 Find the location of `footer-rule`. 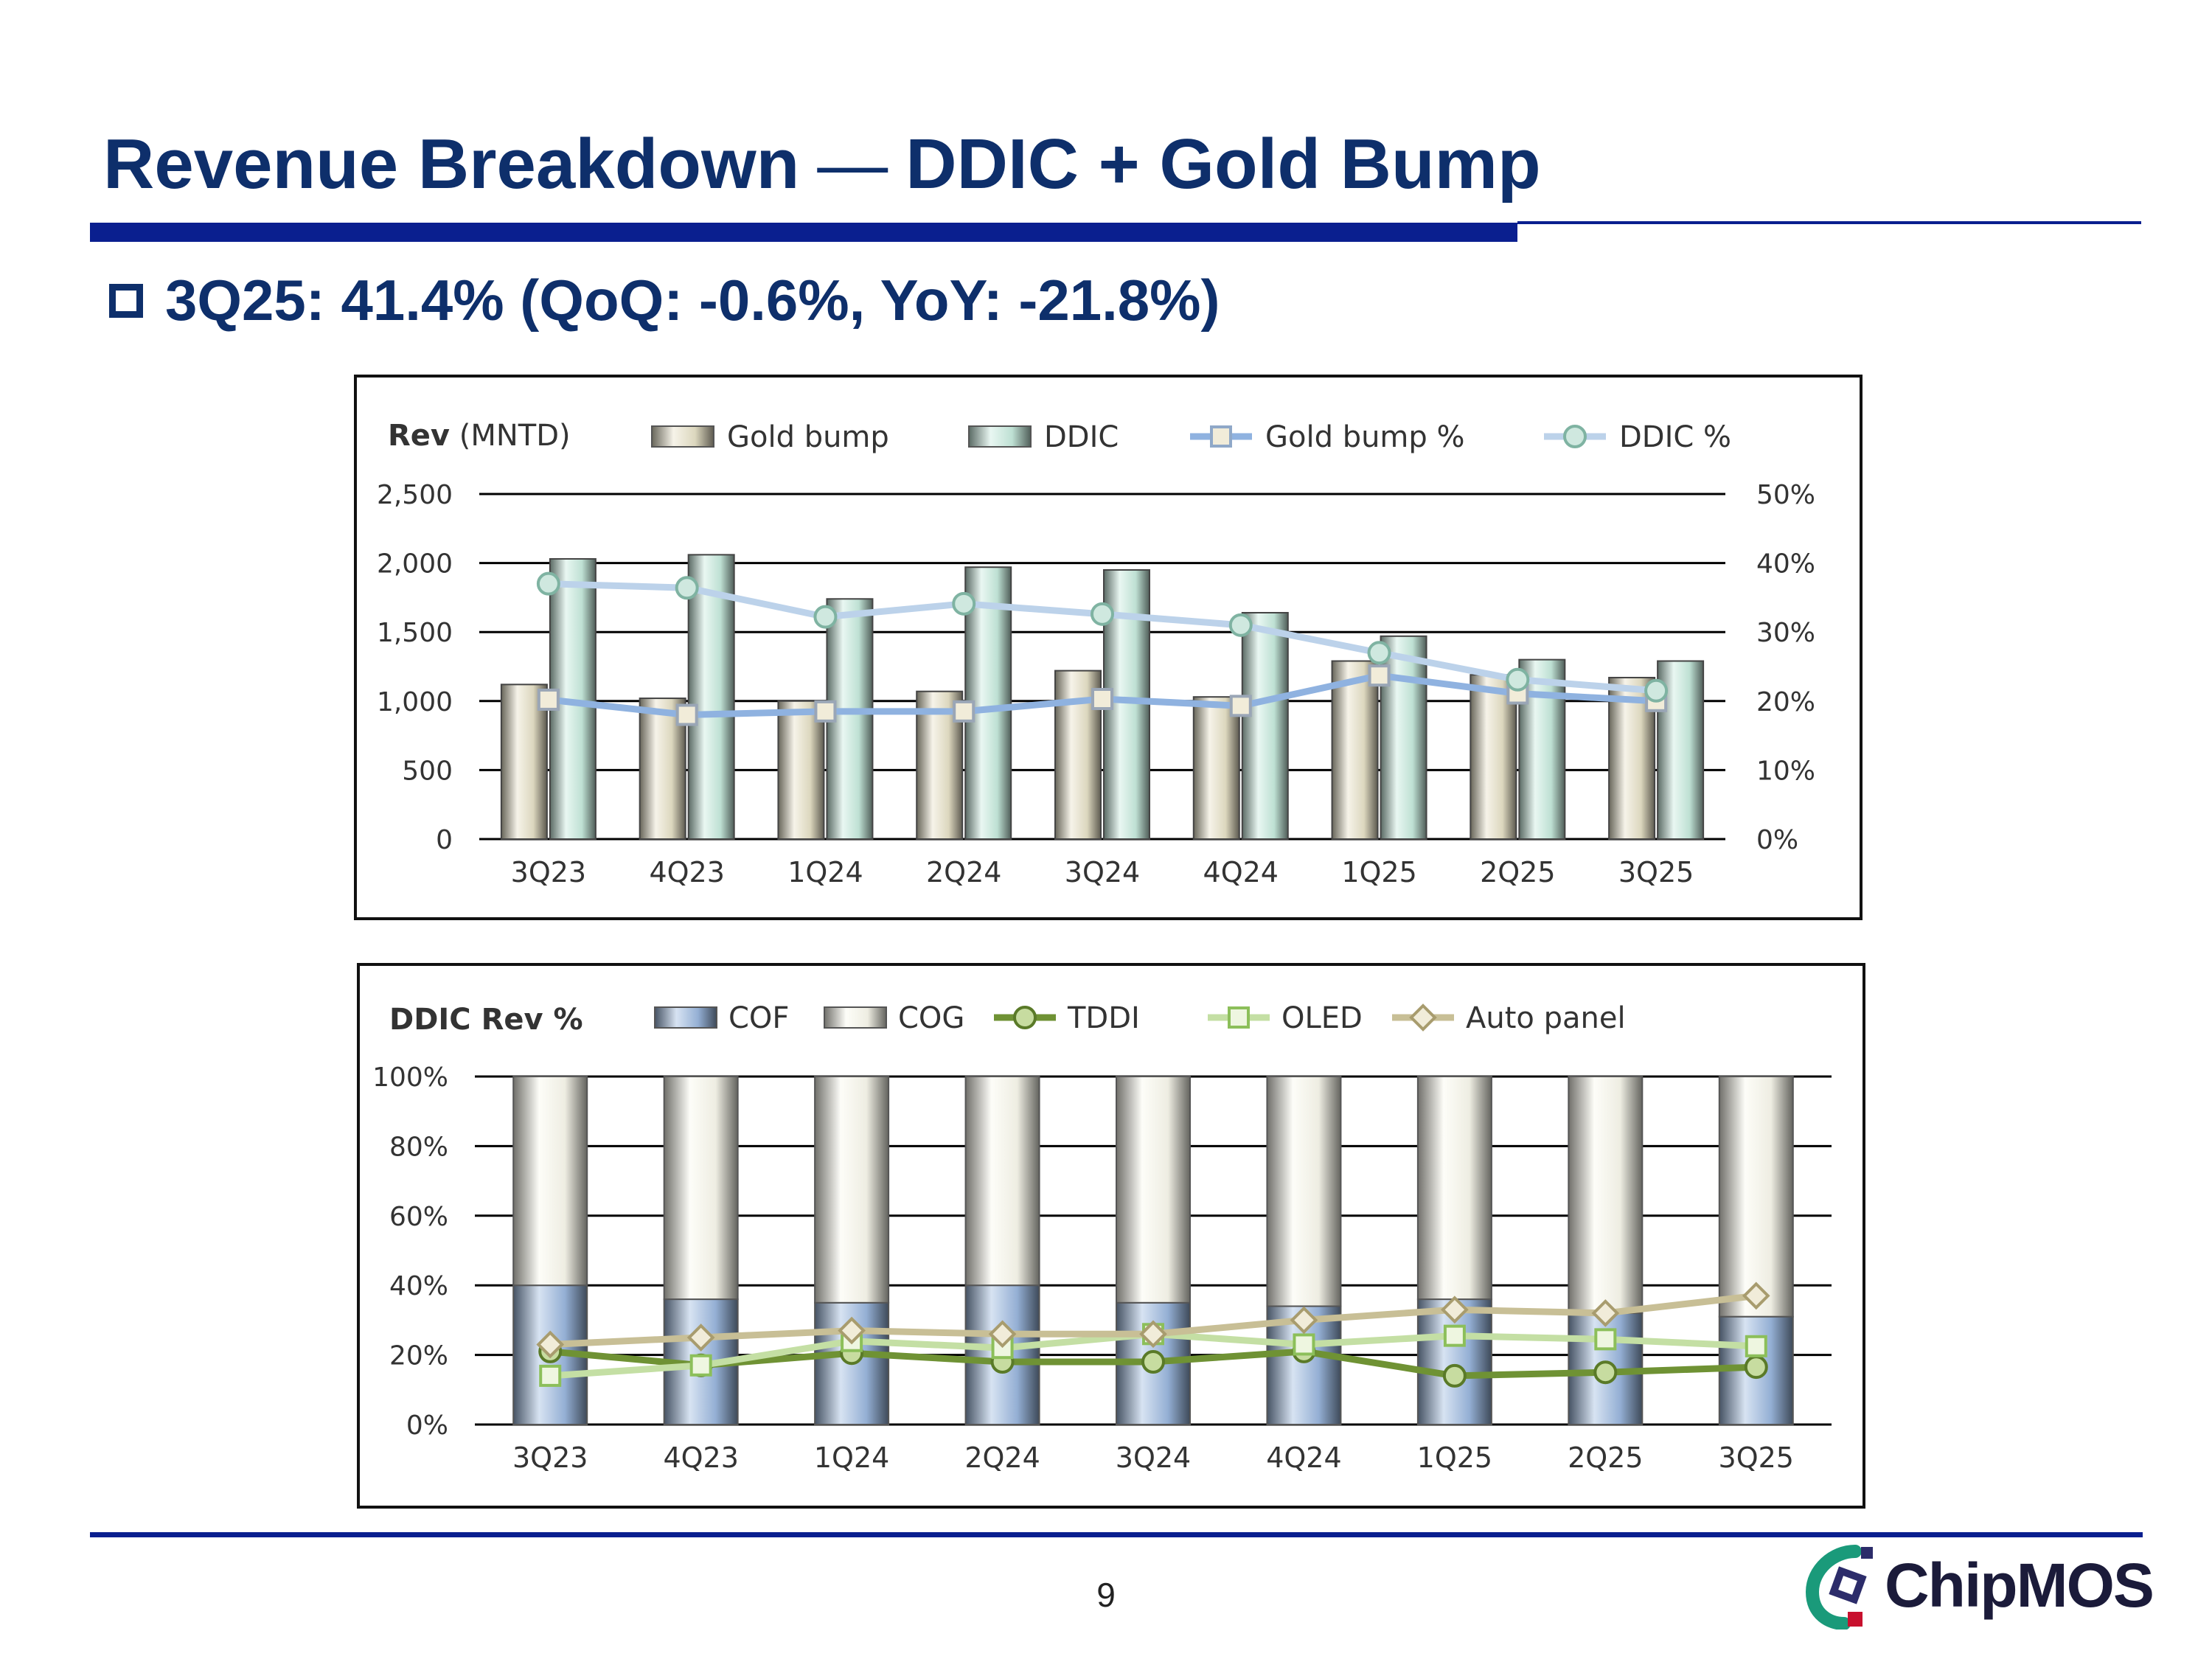

footer-rule is located at coordinates (1116, 1534).